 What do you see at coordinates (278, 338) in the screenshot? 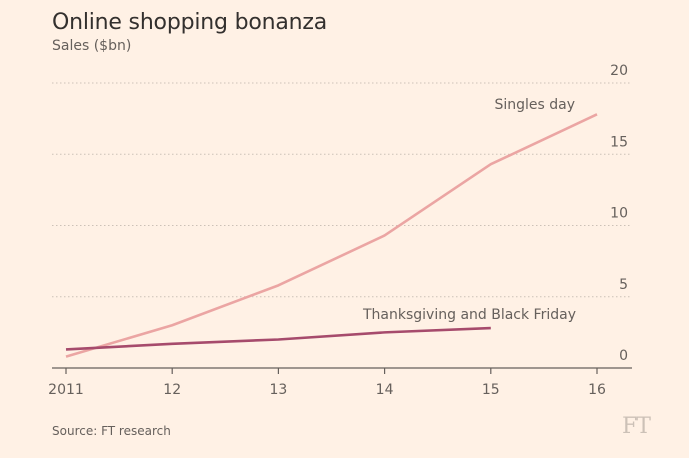
I see `thanksgiving-line` at bounding box center [278, 338].